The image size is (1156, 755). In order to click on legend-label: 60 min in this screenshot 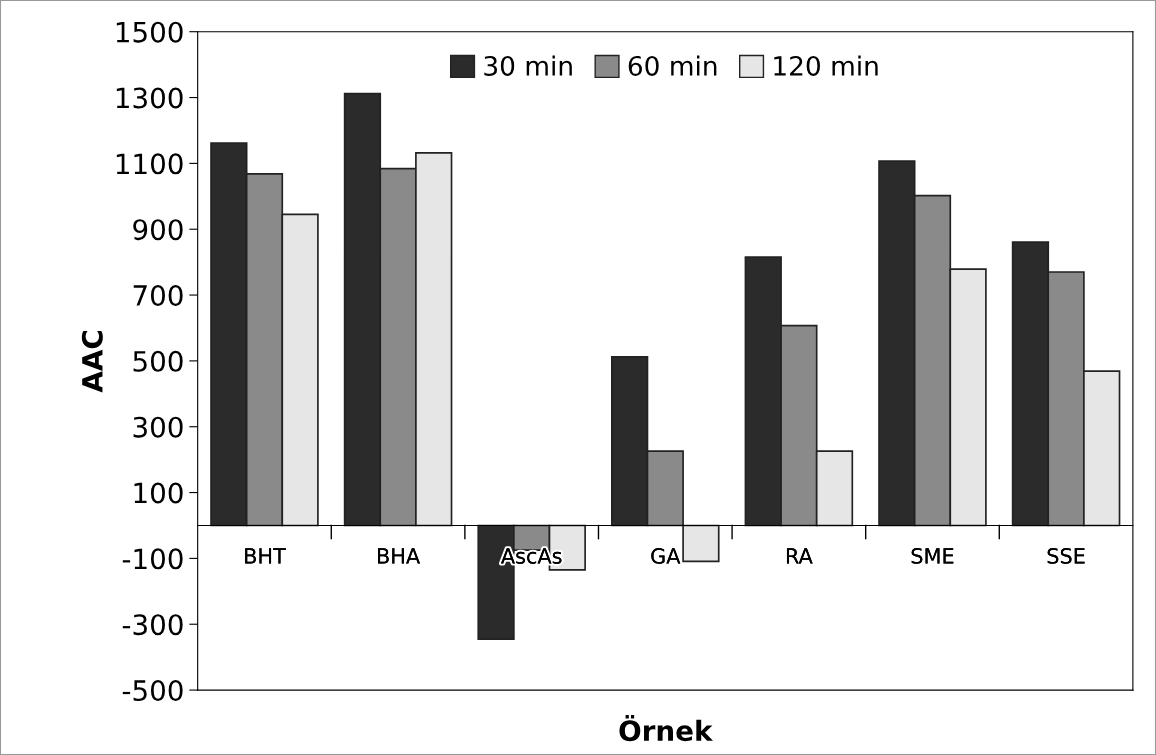, I will do `click(672, 65)`.